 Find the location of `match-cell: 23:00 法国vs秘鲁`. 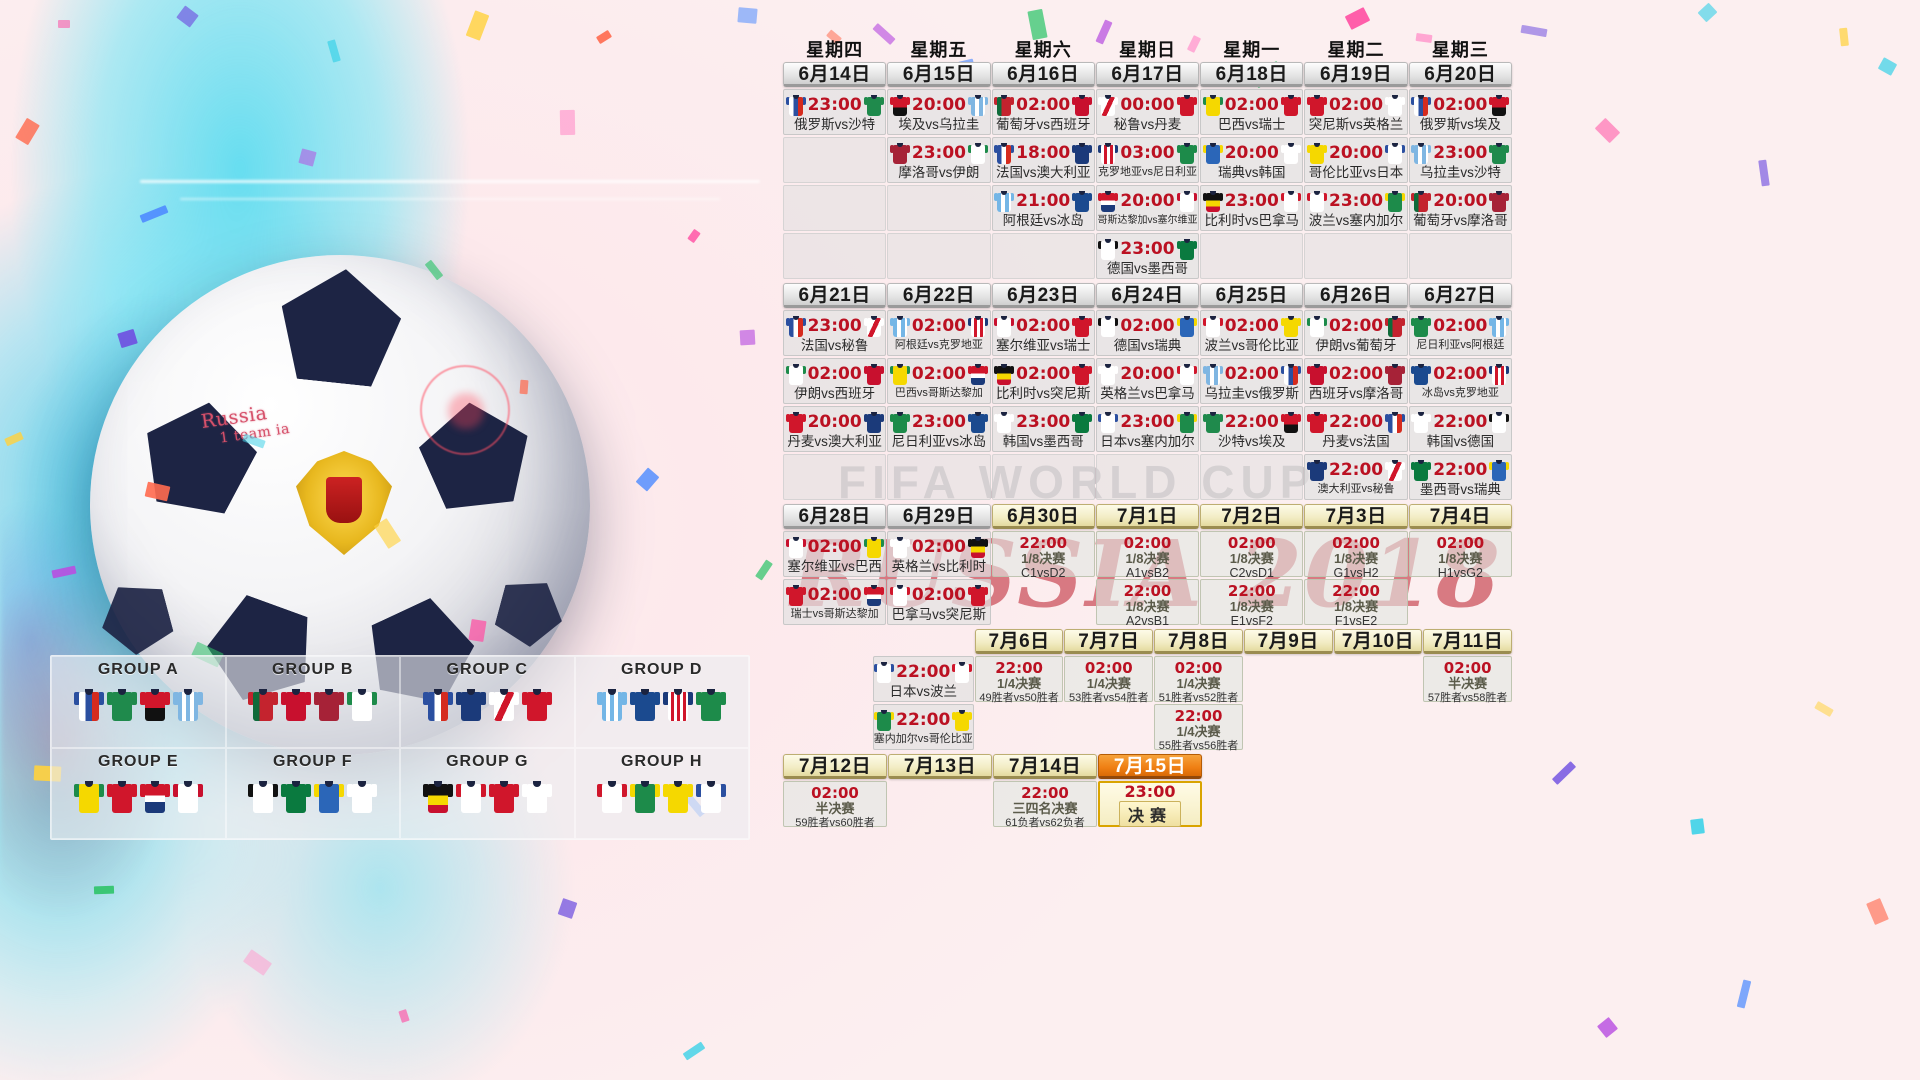

match-cell: 23:00 法国vs秘鲁 is located at coordinates (835, 333).